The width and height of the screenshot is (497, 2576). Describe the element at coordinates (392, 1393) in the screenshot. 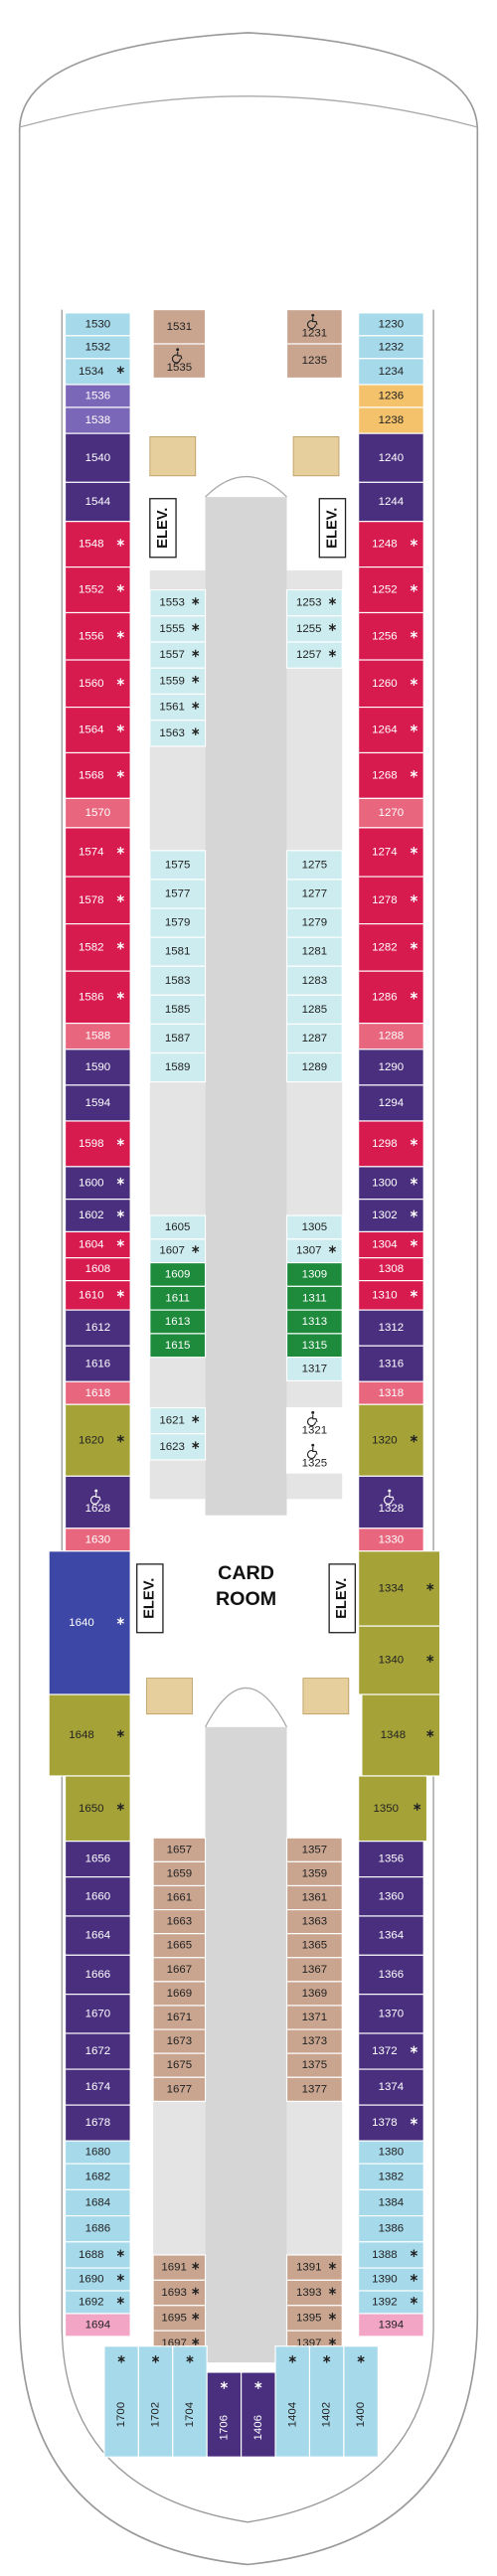

I see `cabin-number: 1318` at that location.